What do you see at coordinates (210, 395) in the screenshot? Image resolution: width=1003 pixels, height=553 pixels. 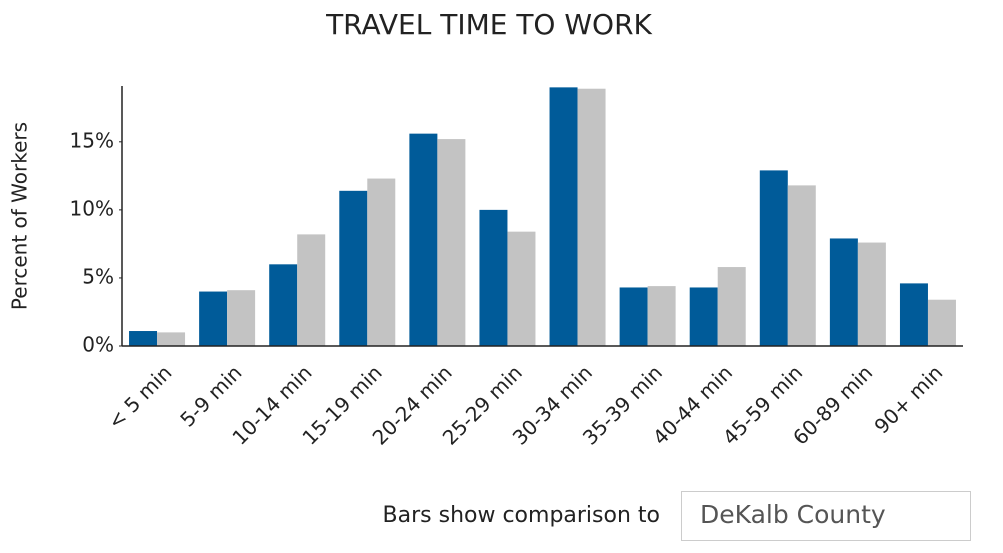 I see `x-tick-label: 5-9 min` at bounding box center [210, 395].